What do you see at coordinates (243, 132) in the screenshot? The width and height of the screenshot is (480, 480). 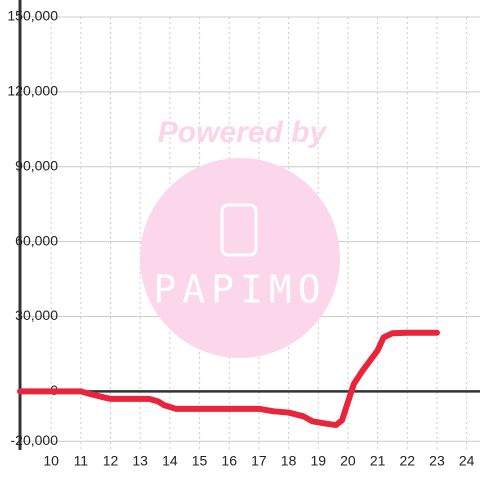 I see `watermark-text: Powered by` at bounding box center [243, 132].